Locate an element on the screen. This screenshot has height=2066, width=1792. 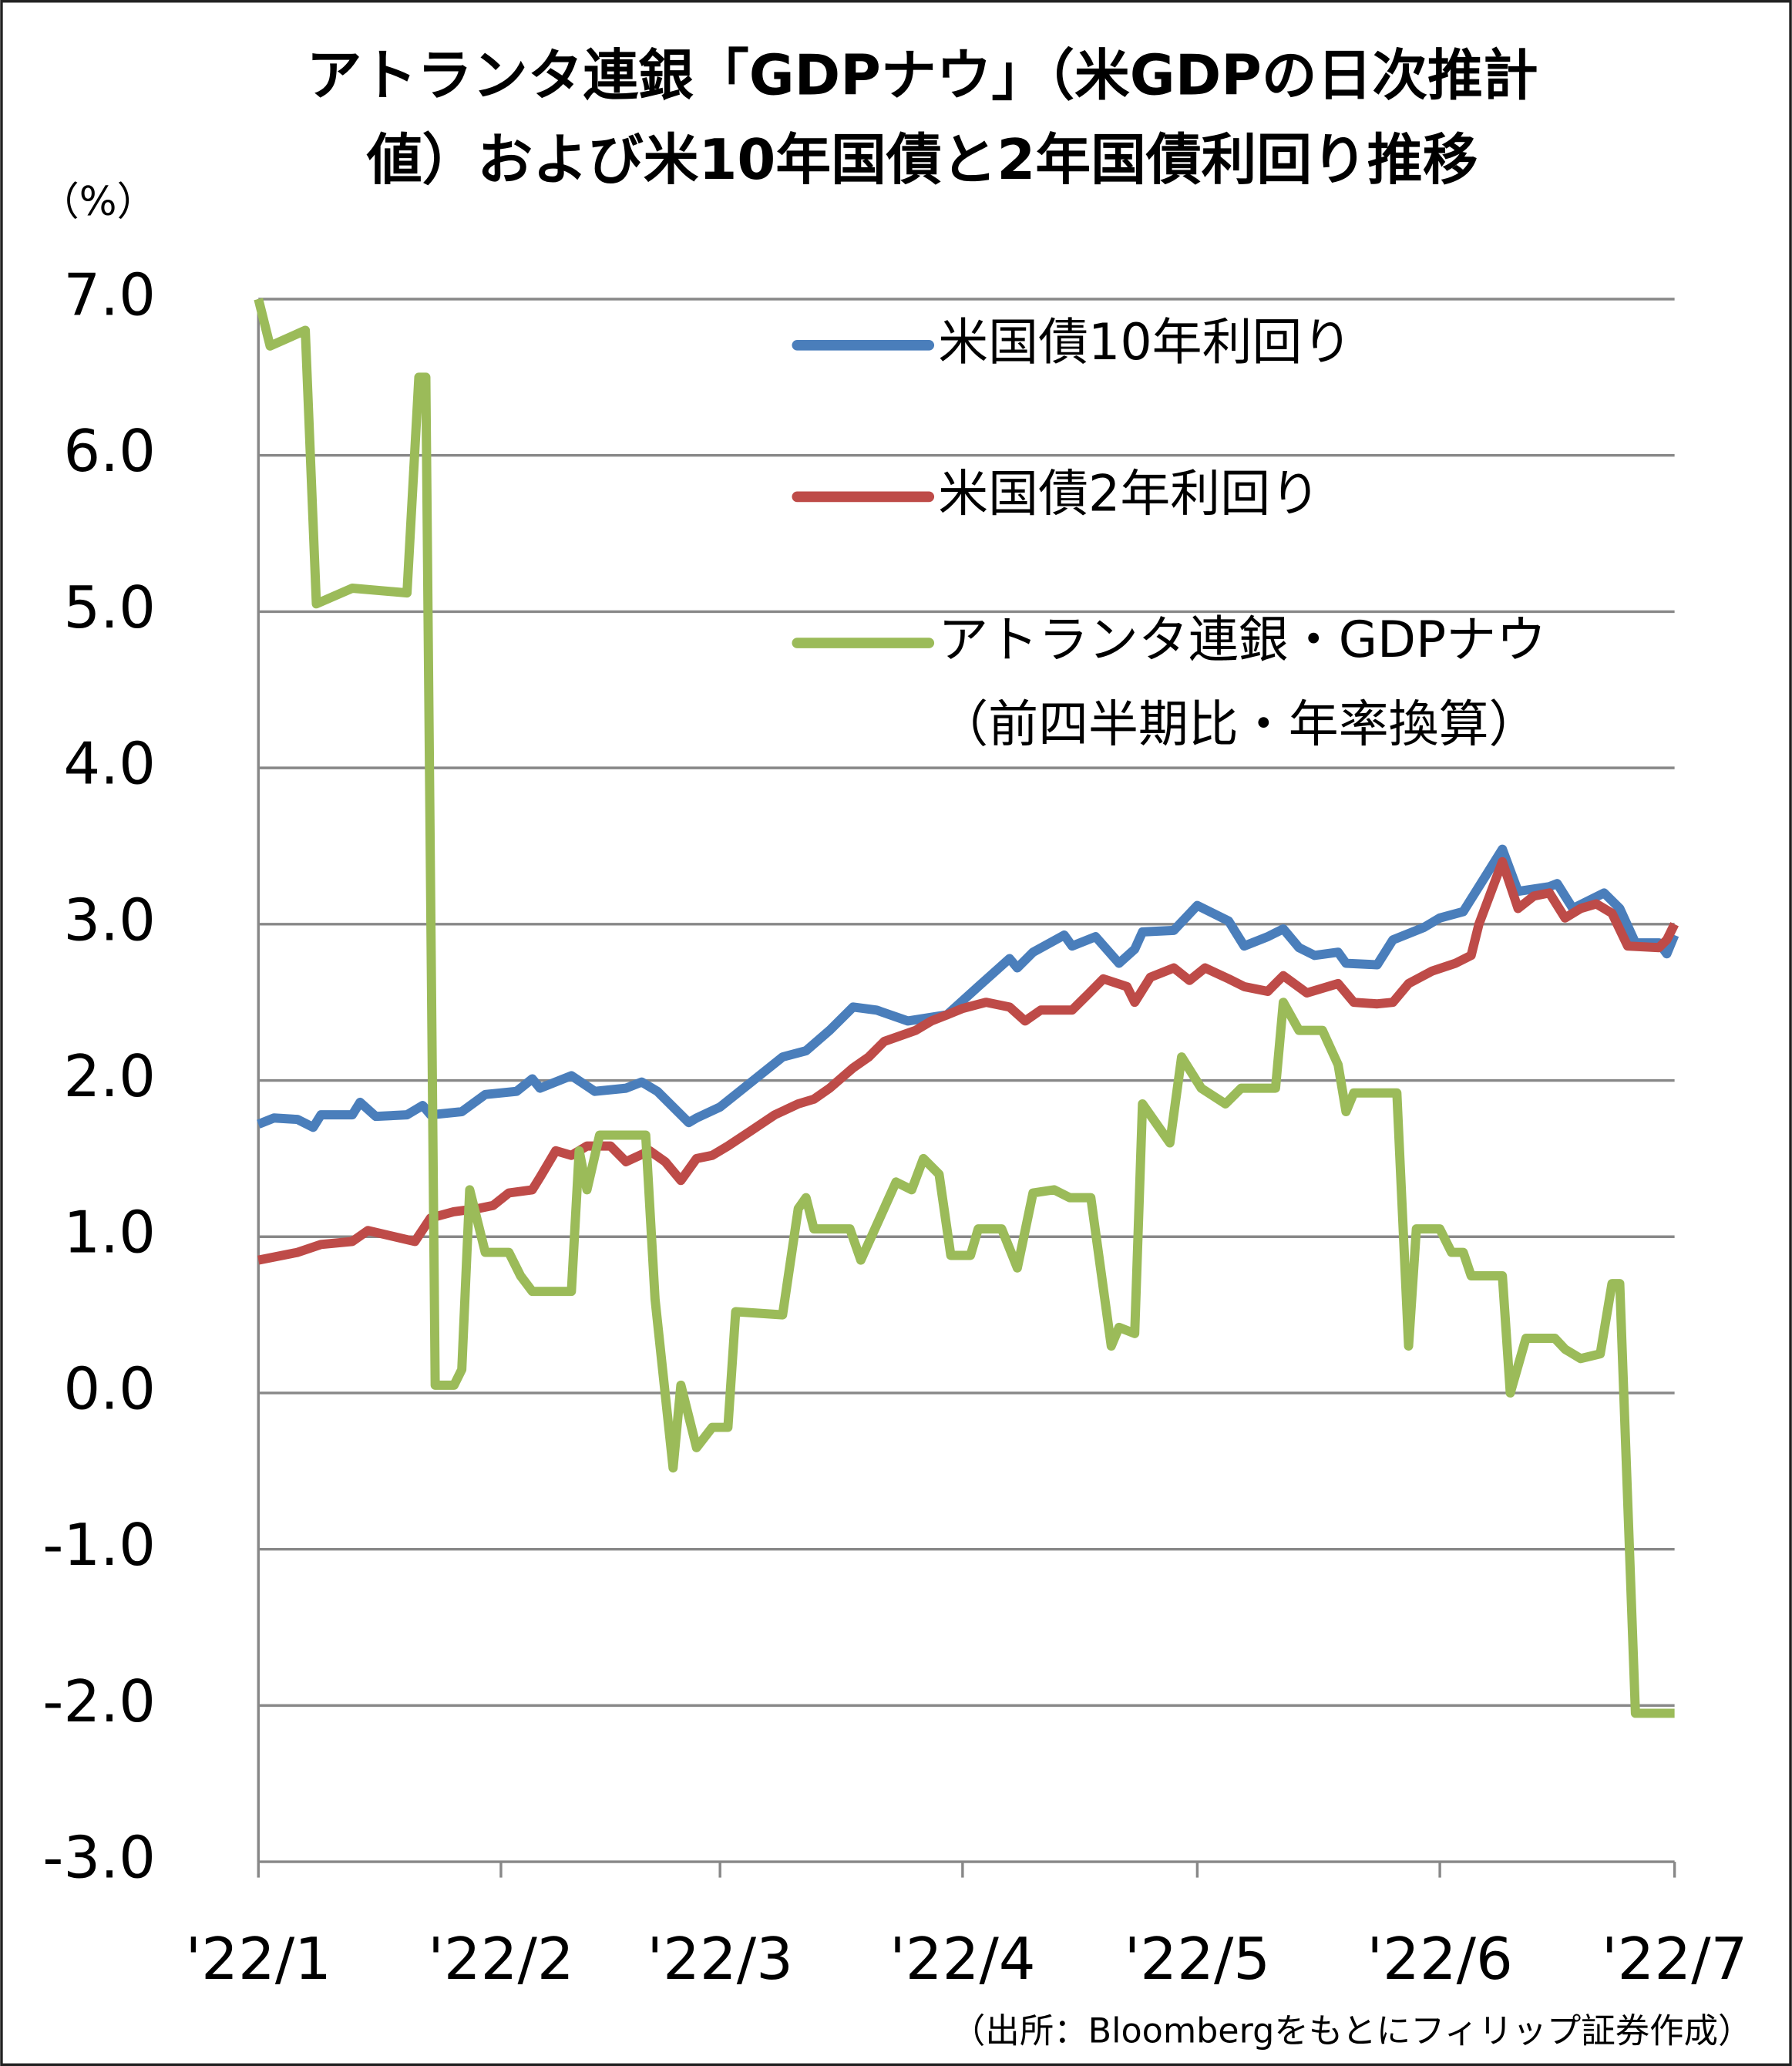
y-tick-label: 6.0 is located at coordinates (110, 451).